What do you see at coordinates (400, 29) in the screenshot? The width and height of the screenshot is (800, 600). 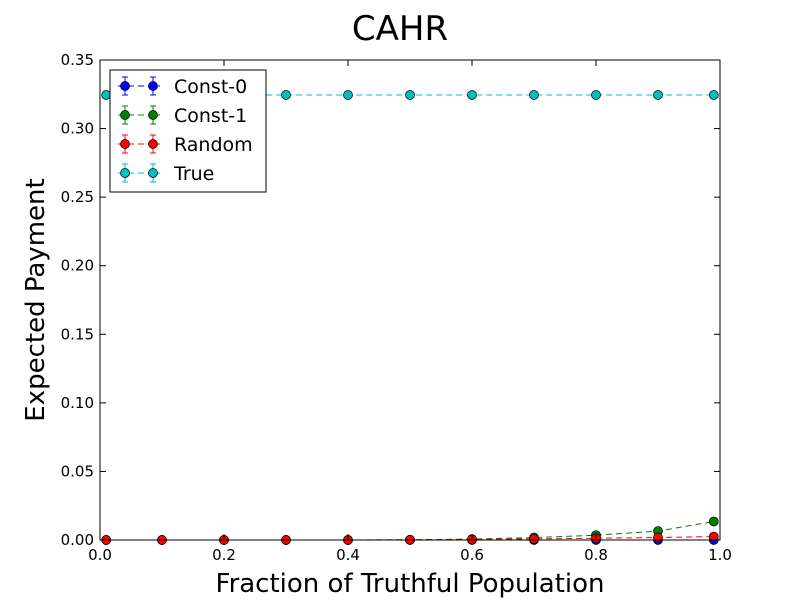 I see `chart-title: CAHR` at bounding box center [400, 29].